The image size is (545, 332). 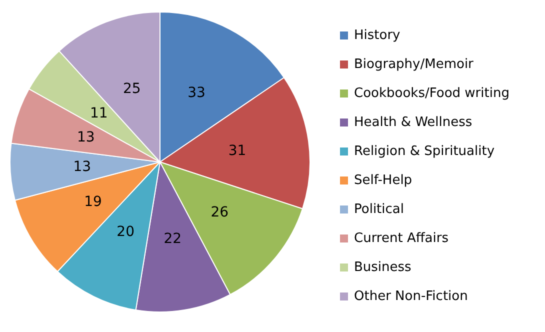 I want to click on legend-label: Cookbooks/Food writing, so click(x=432, y=93).